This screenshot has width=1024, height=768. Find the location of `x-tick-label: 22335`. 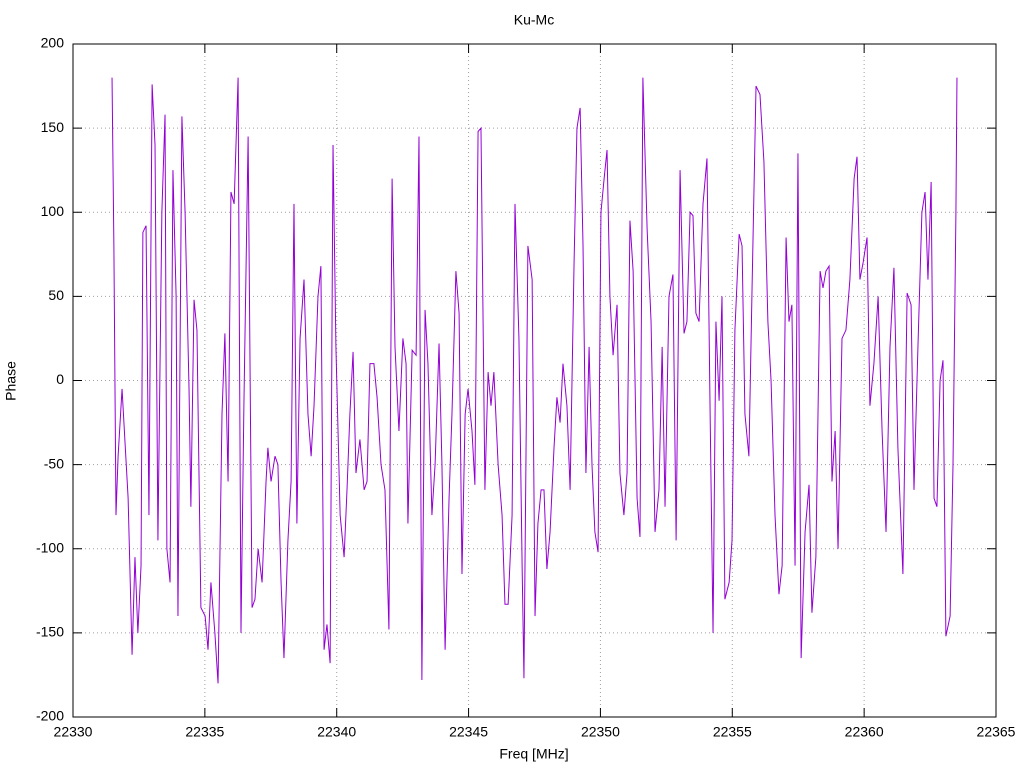

x-tick-label: 22335 is located at coordinates (204, 732).